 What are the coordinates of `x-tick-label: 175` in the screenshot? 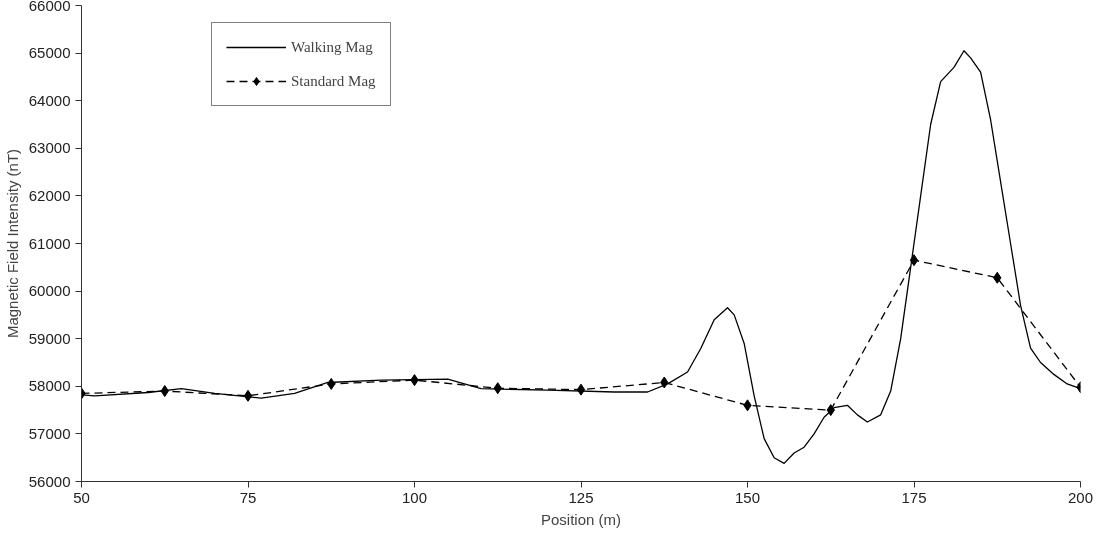 It's located at (914, 497).